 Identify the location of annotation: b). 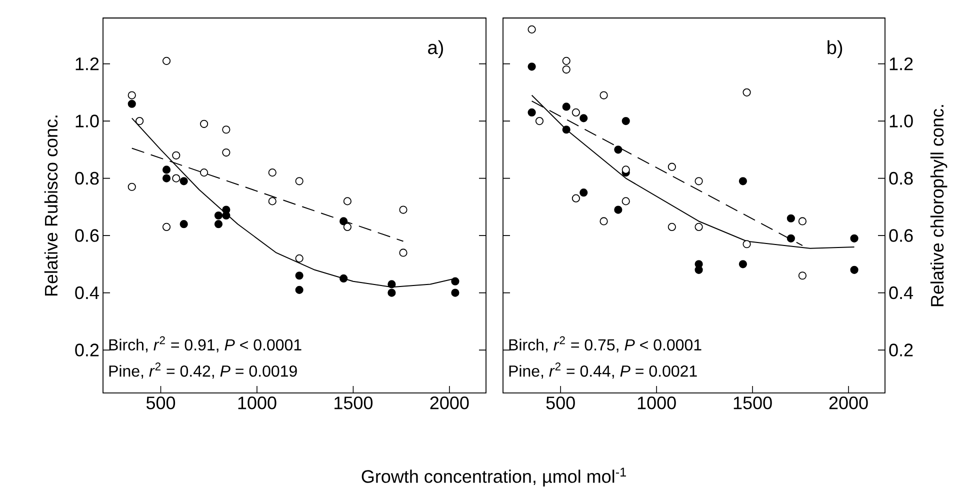
(835, 49).